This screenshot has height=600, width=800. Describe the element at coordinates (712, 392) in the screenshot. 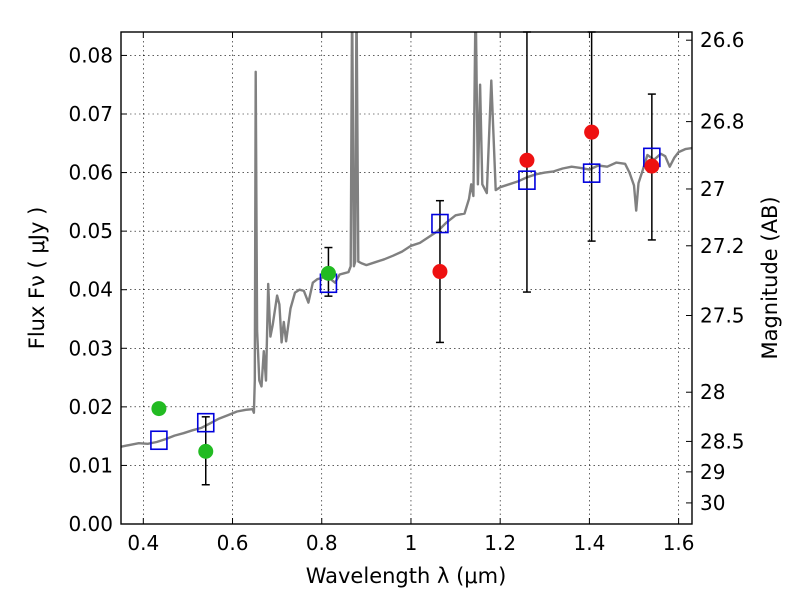

I see `right-tick-label: 28` at that location.